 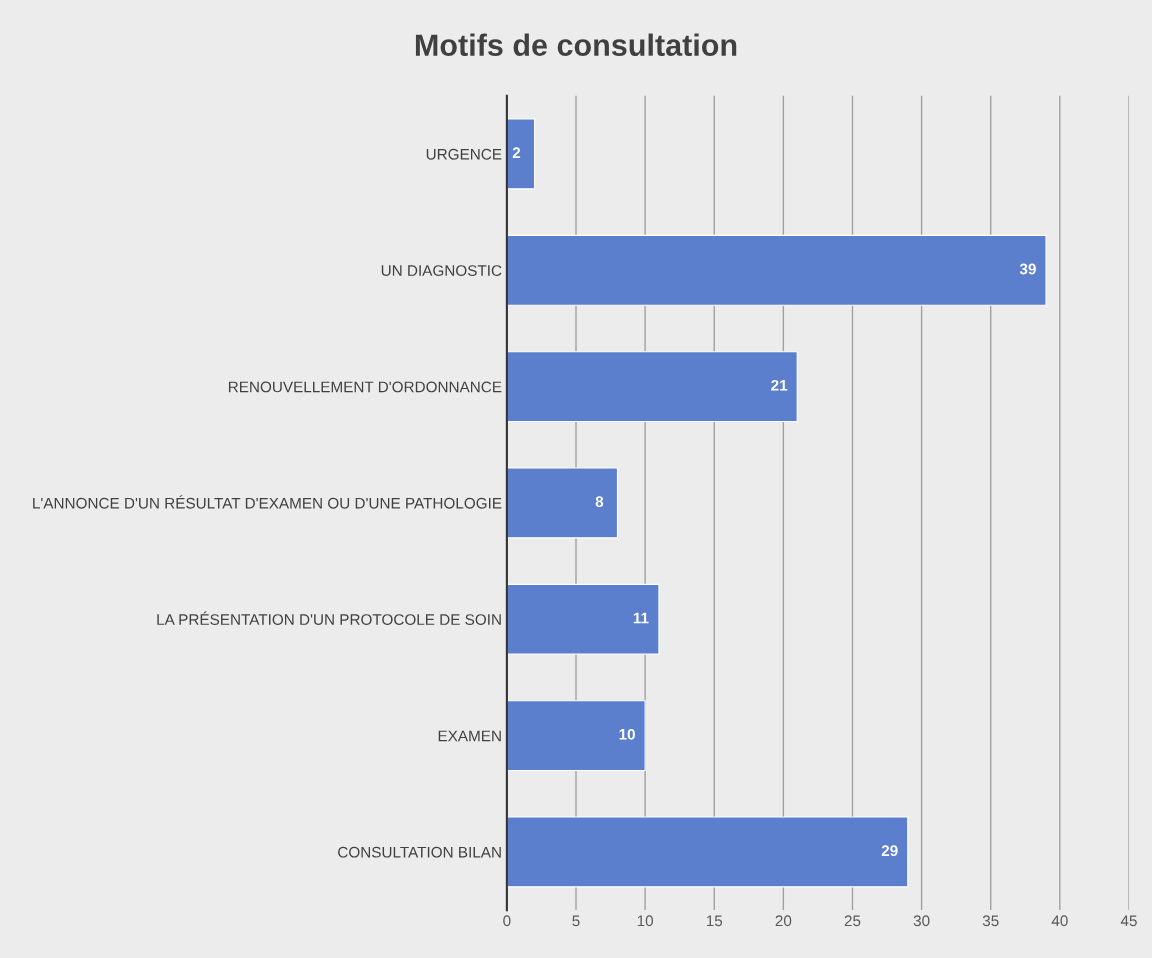 What do you see at coordinates (267, 502) in the screenshot?
I see `y-tick-label: L'ANNONCE D'UN RÉSULTAT D'EXAMEN OU D'UNE PATHOLOGIE` at bounding box center [267, 502].